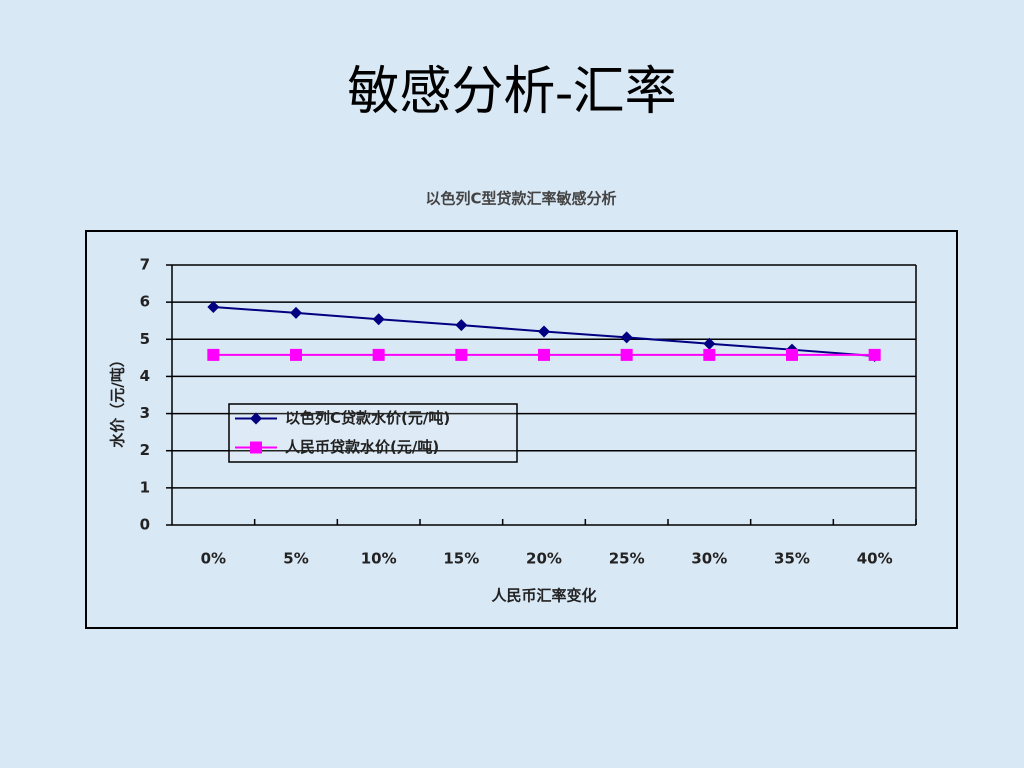  Describe the element at coordinates (709, 559) in the screenshot. I see `x-tick-label: 30%` at that location.